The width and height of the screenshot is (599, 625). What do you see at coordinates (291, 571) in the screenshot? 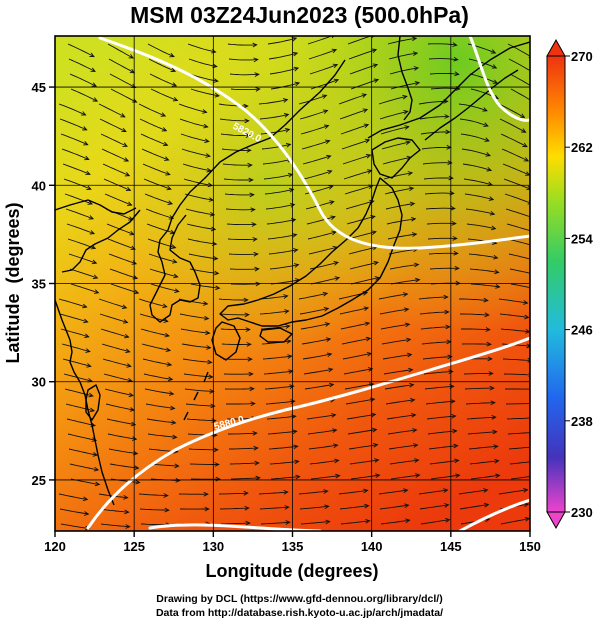
I see `x-axis-label: Longitude (degrees)` at bounding box center [291, 571].